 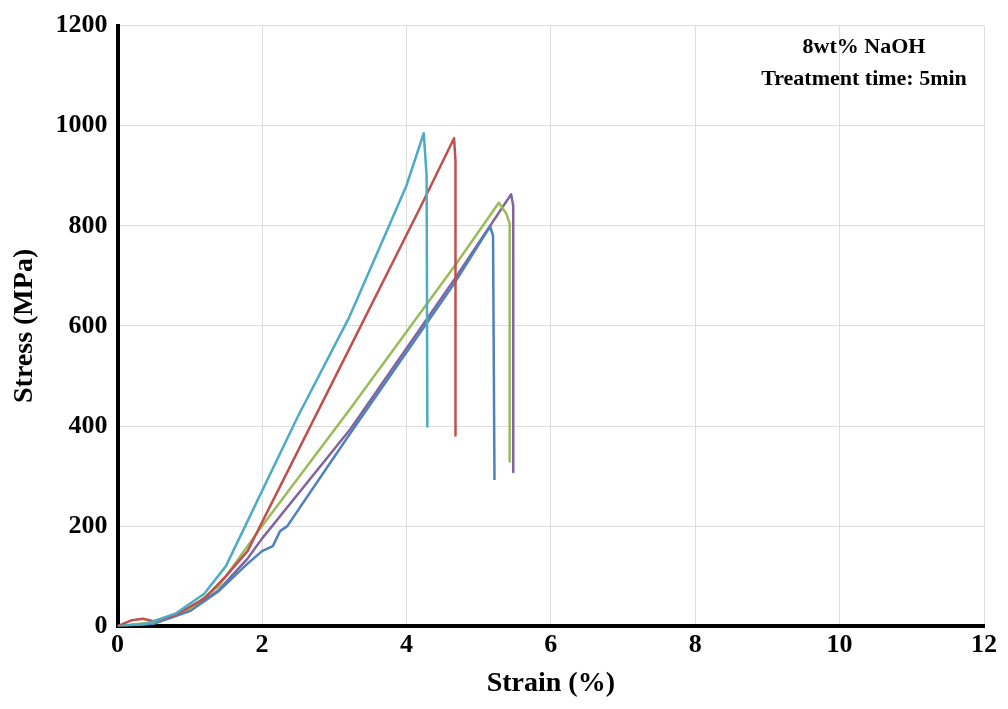 What do you see at coordinates (864, 78) in the screenshot?
I see `annotation: Treatment time: 5min` at bounding box center [864, 78].